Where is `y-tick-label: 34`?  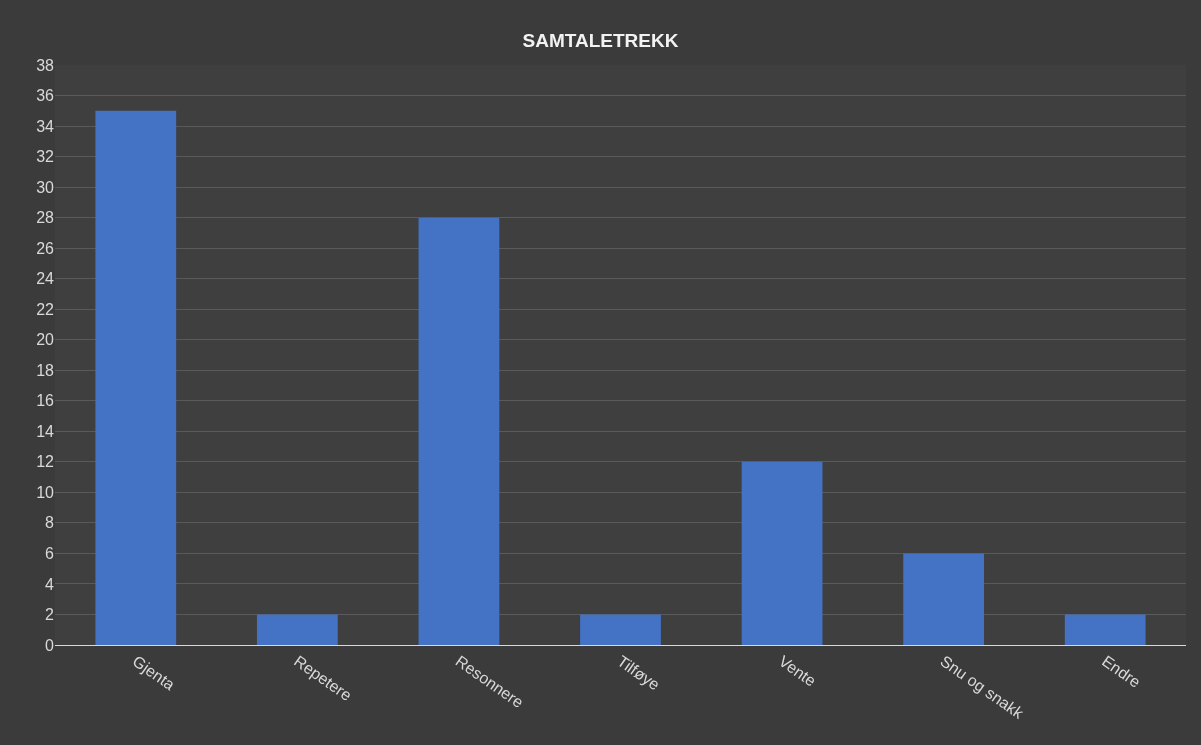
y-tick-label: 34 is located at coordinates (45, 126).